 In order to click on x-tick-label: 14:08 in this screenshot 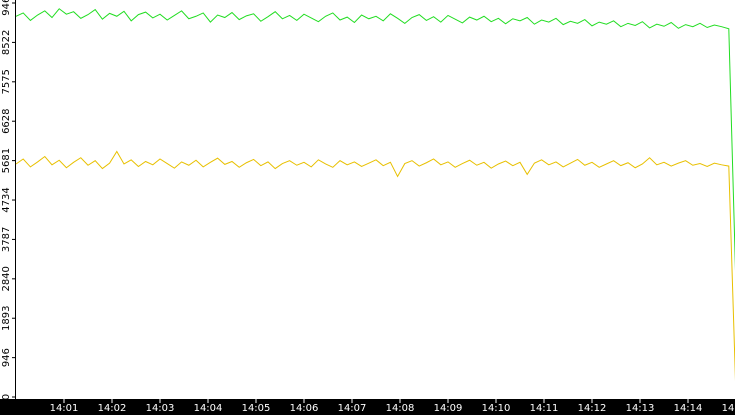, I will do `click(400, 408)`.